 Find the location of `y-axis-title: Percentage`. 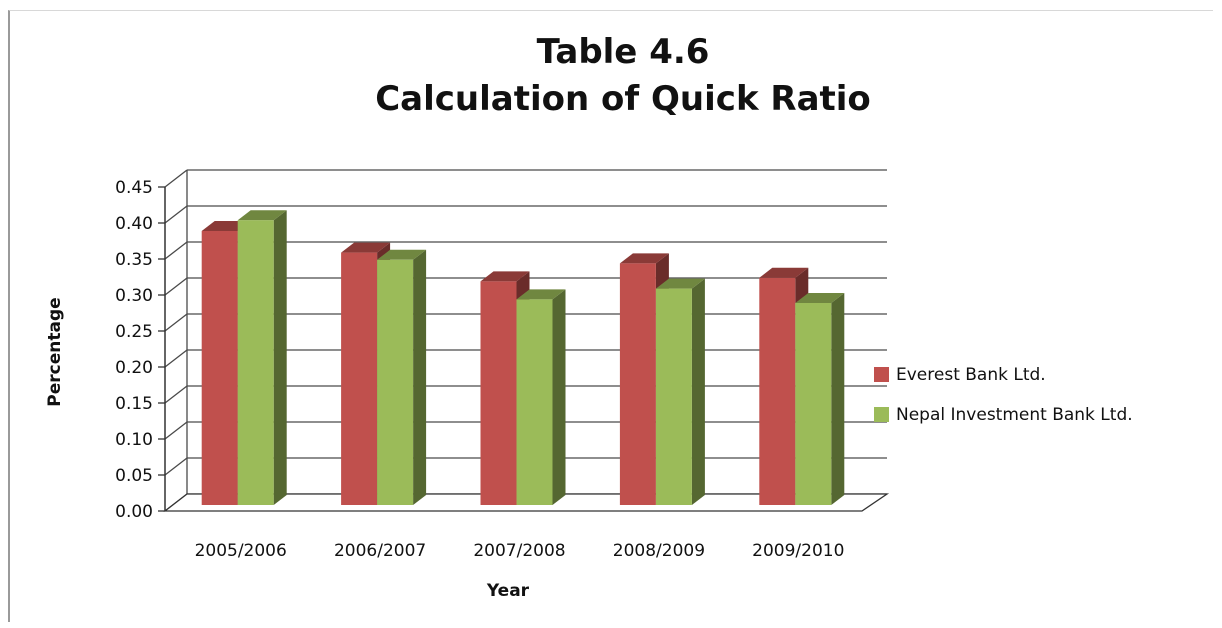

y-axis-title: Percentage is located at coordinates (55, 351).